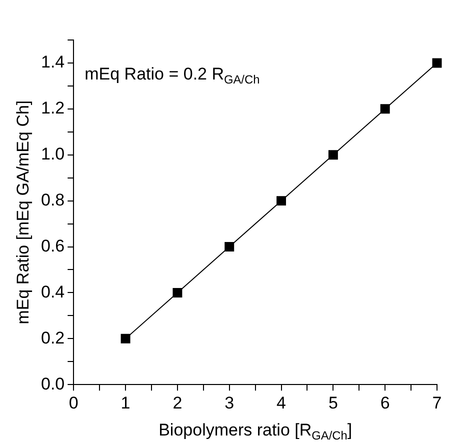  I want to click on y-tick-label: 0.6, so click(52, 246).